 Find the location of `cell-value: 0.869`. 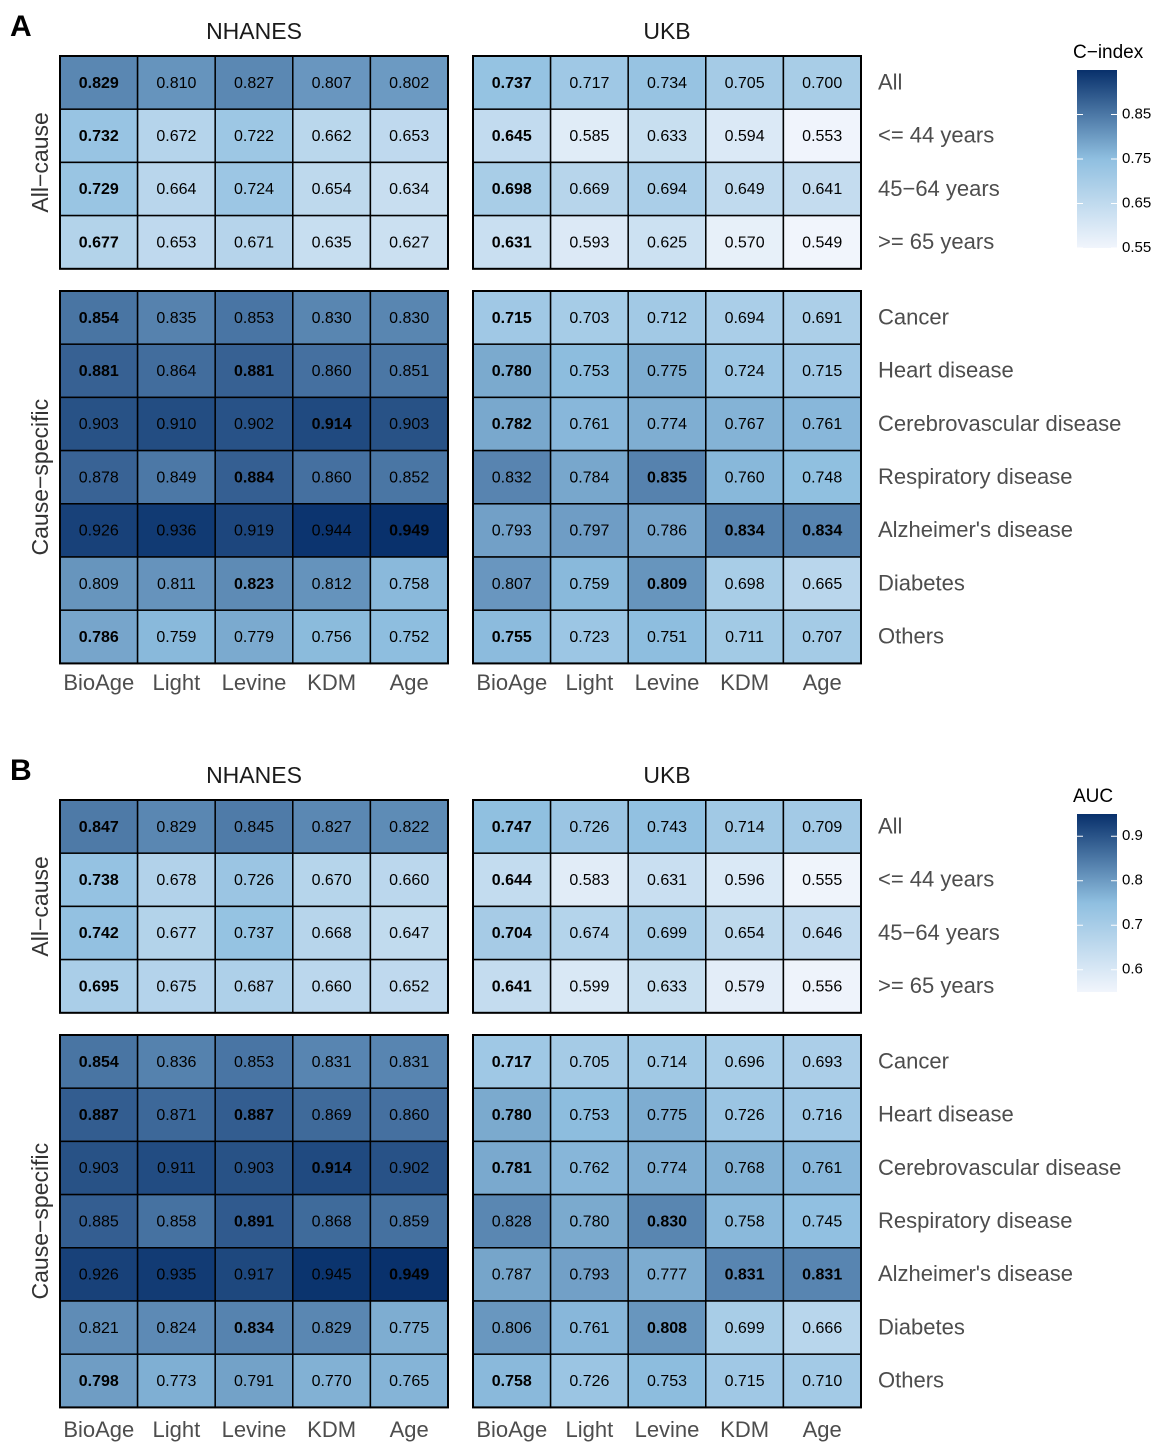

cell-value: 0.869 is located at coordinates (332, 1115).